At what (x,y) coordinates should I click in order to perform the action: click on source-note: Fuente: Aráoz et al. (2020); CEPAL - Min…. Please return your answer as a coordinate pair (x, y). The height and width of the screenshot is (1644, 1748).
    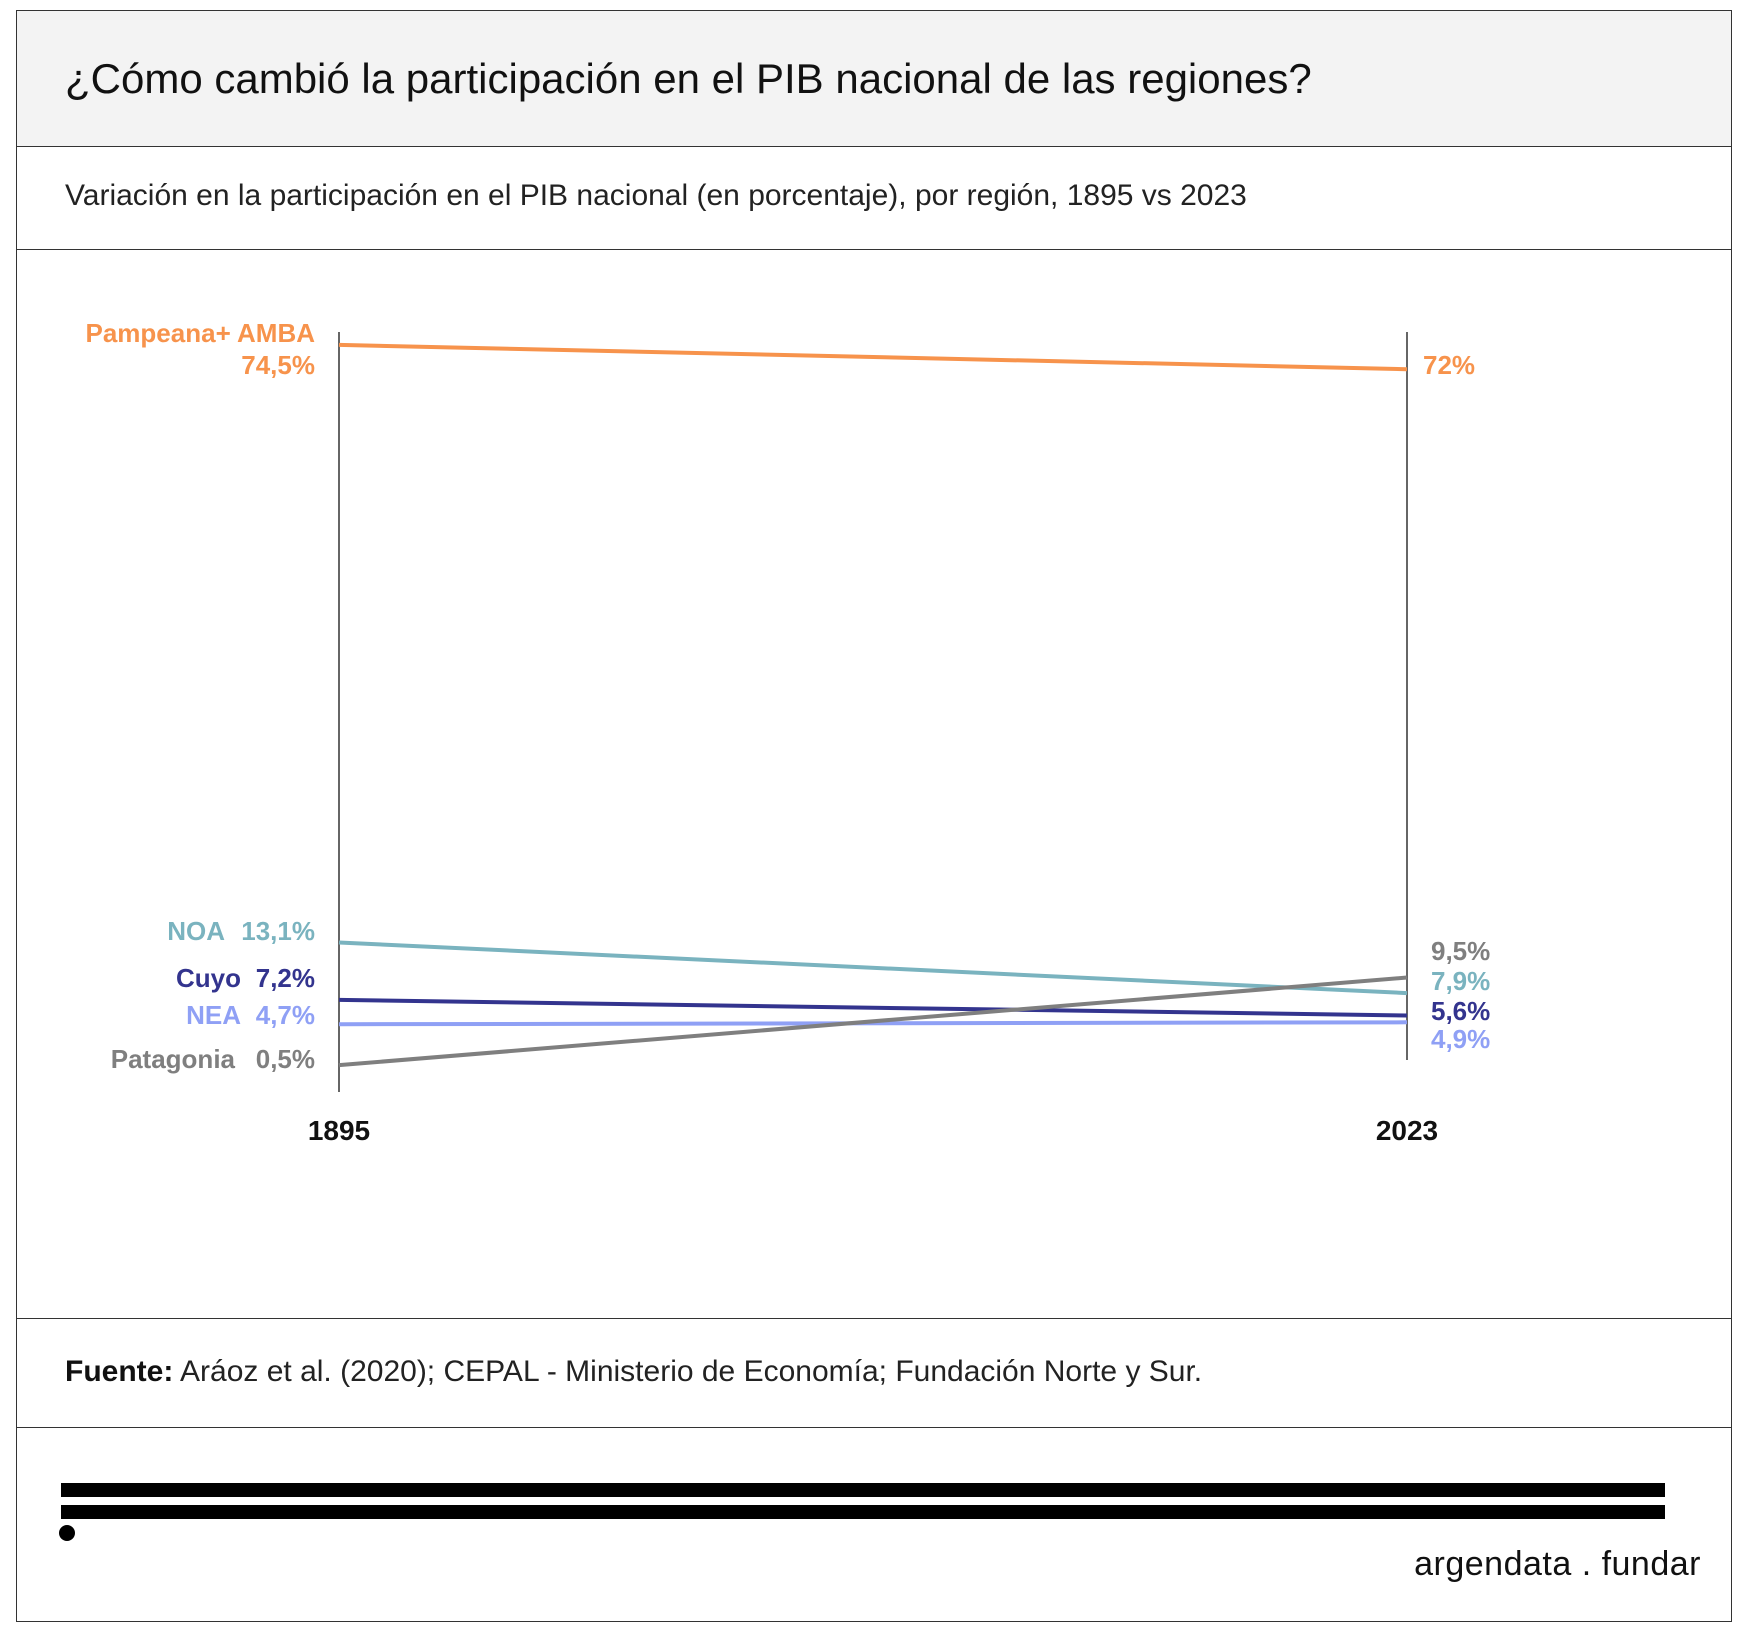
    Looking at the image, I should click on (633, 1372).